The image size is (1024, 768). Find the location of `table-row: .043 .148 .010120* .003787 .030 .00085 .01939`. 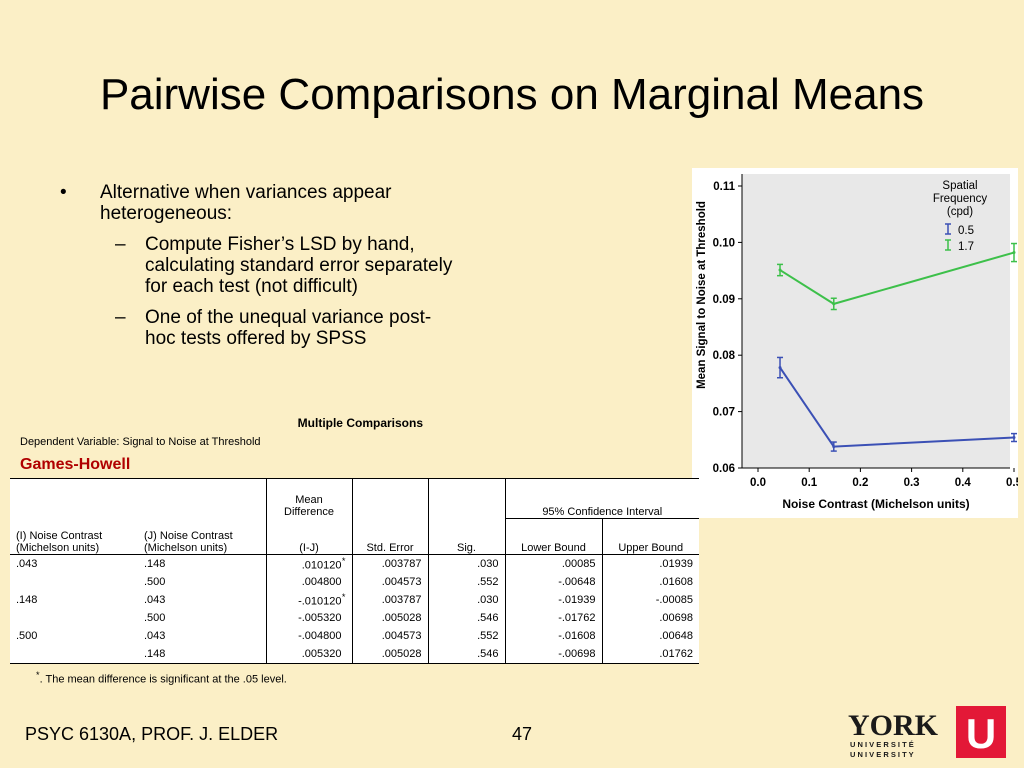

table-row: .043 .148 .010120* .003787 .030 .00085 .01939 is located at coordinates (354, 564).